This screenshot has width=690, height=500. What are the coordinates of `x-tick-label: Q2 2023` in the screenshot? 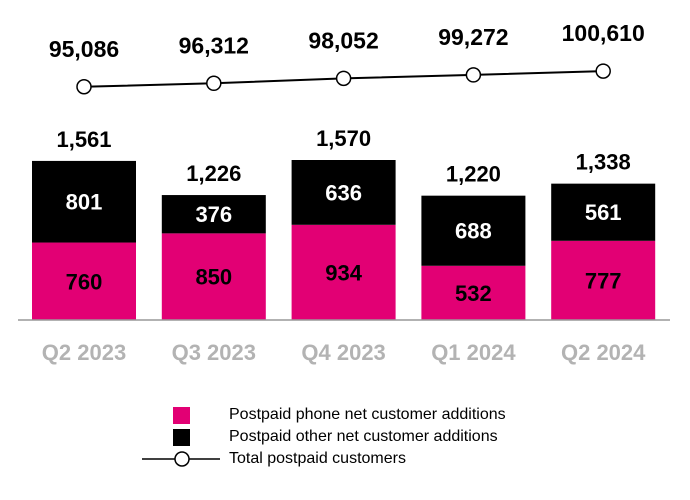 It's located at (84, 352).